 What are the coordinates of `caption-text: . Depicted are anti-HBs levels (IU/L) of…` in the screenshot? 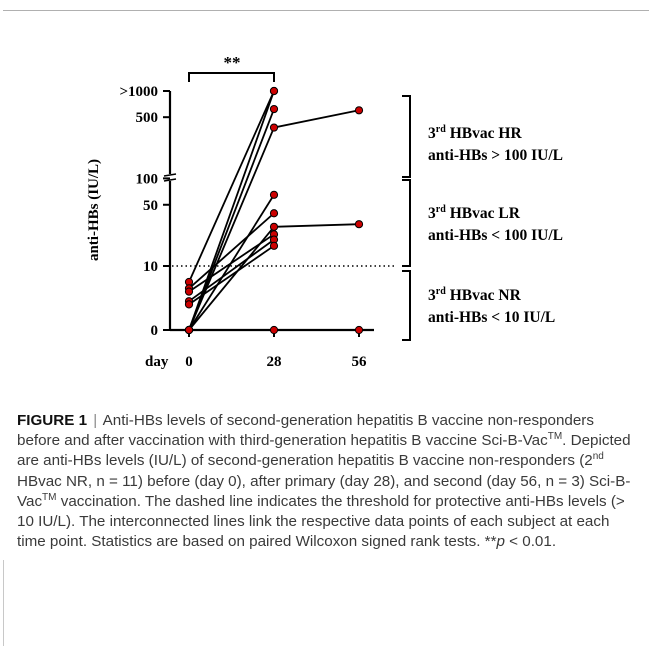 It's located at (324, 451).